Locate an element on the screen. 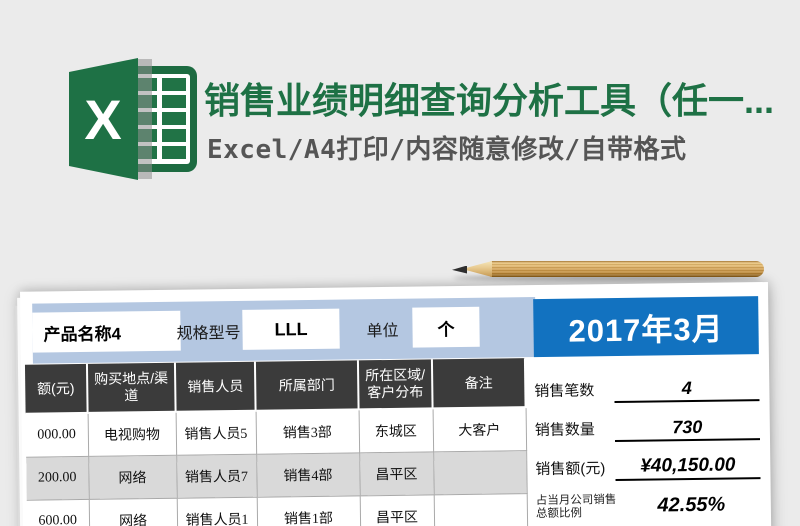 The width and height of the screenshot is (800, 526). excel-logo-svg: X is located at coordinates (133, 119).